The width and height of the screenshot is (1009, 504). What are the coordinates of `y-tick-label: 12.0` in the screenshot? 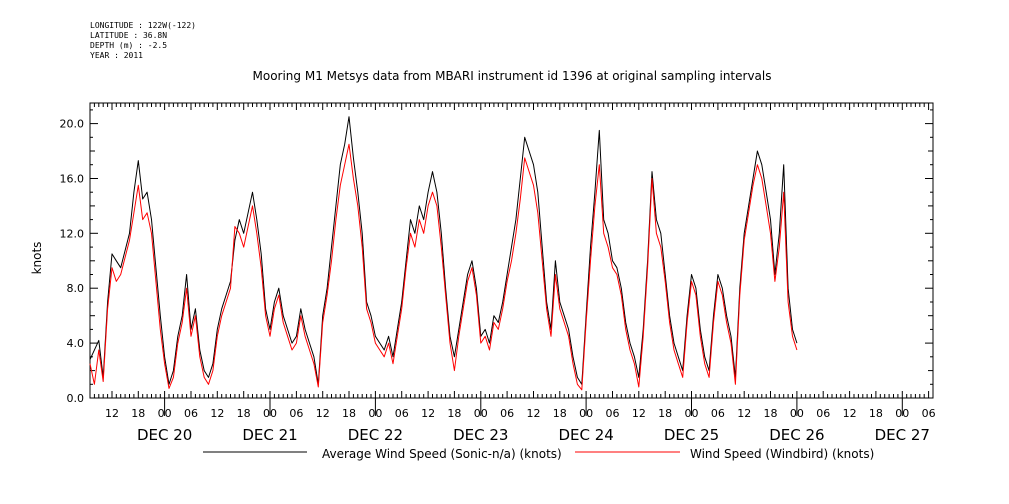 It's located at (72, 233).